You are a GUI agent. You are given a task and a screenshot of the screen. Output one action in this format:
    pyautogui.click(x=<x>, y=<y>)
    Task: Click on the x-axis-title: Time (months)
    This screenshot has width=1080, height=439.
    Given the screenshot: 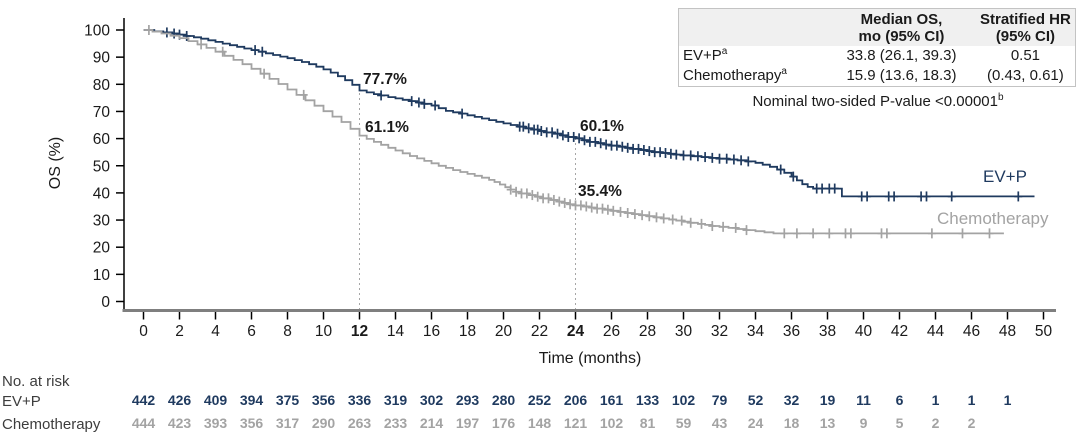 What is the action you would take?
    pyautogui.click(x=590, y=358)
    